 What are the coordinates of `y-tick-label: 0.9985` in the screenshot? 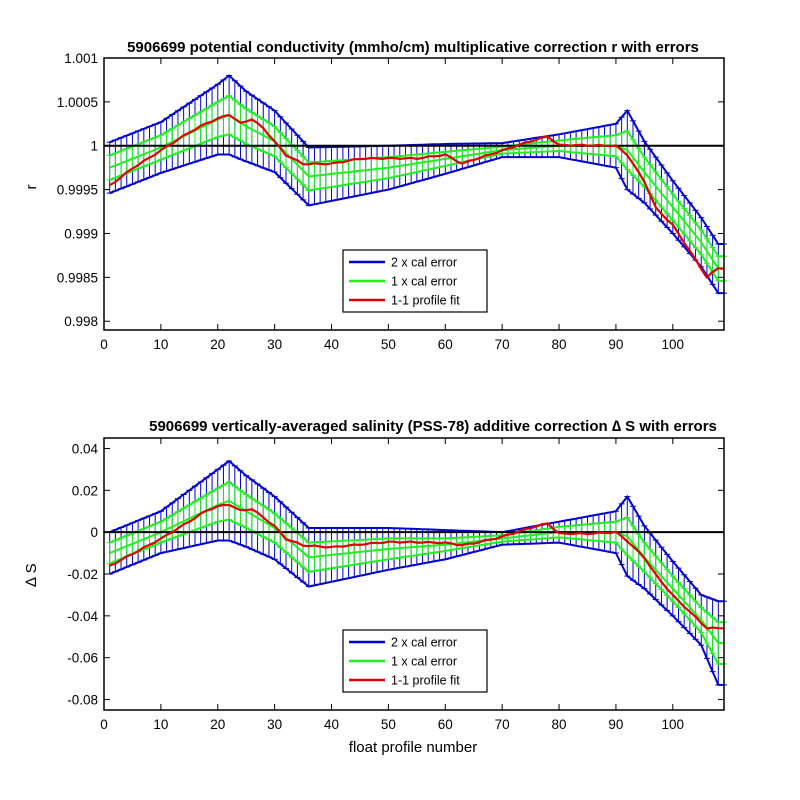 It's located at (77, 277).